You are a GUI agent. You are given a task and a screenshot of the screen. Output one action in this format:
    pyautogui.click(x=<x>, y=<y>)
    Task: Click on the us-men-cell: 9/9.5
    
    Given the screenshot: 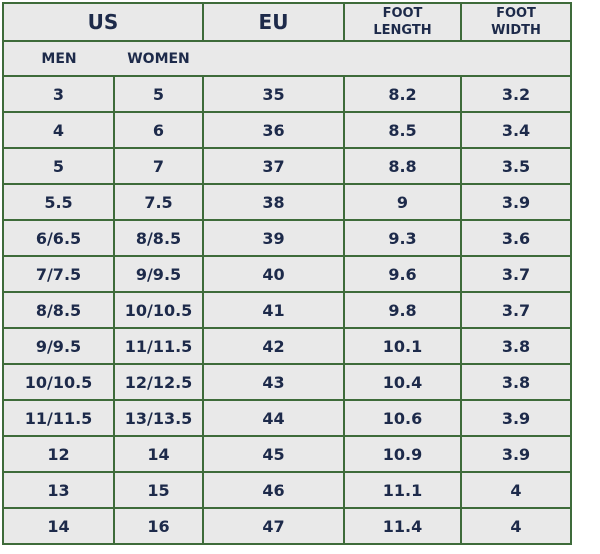 What is the action you would take?
    pyautogui.click(x=58, y=346)
    